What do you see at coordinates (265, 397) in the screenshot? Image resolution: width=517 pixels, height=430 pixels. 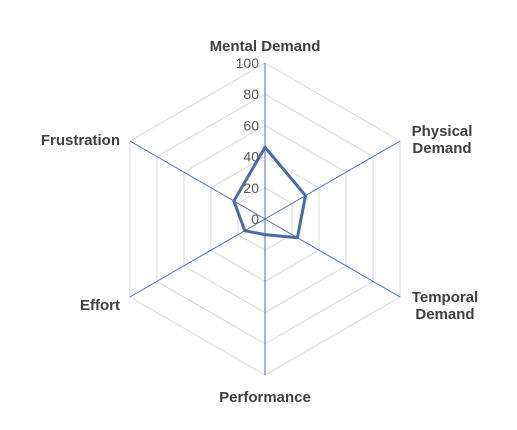 I see `axis-label-performance: Performance` at bounding box center [265, 397].